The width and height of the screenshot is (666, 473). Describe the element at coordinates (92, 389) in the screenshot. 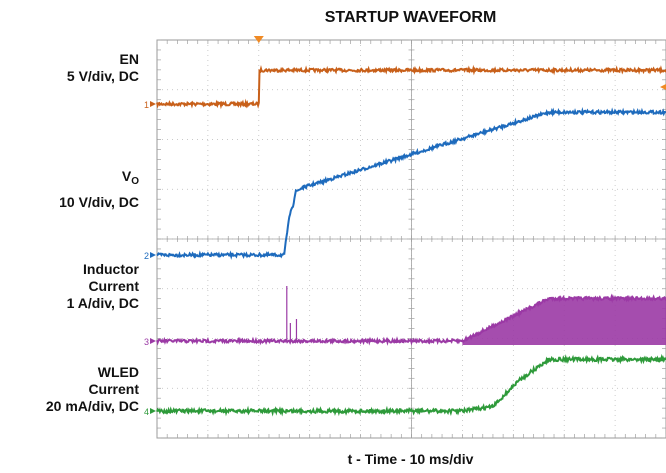

I see `wled-current-label: WLED Current 20 mA/div, DC` at that location.